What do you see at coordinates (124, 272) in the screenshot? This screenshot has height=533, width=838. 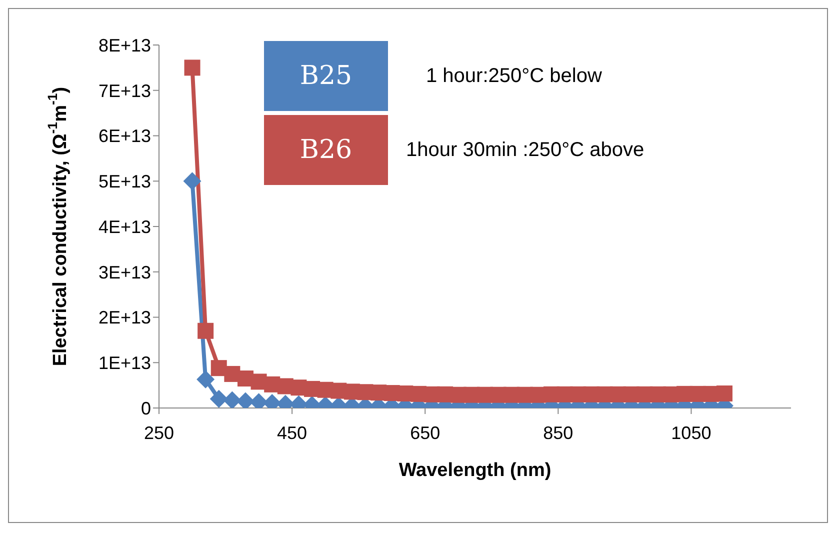 I see `y-tick-label: 3E+13` at bounding box center [124, 272].